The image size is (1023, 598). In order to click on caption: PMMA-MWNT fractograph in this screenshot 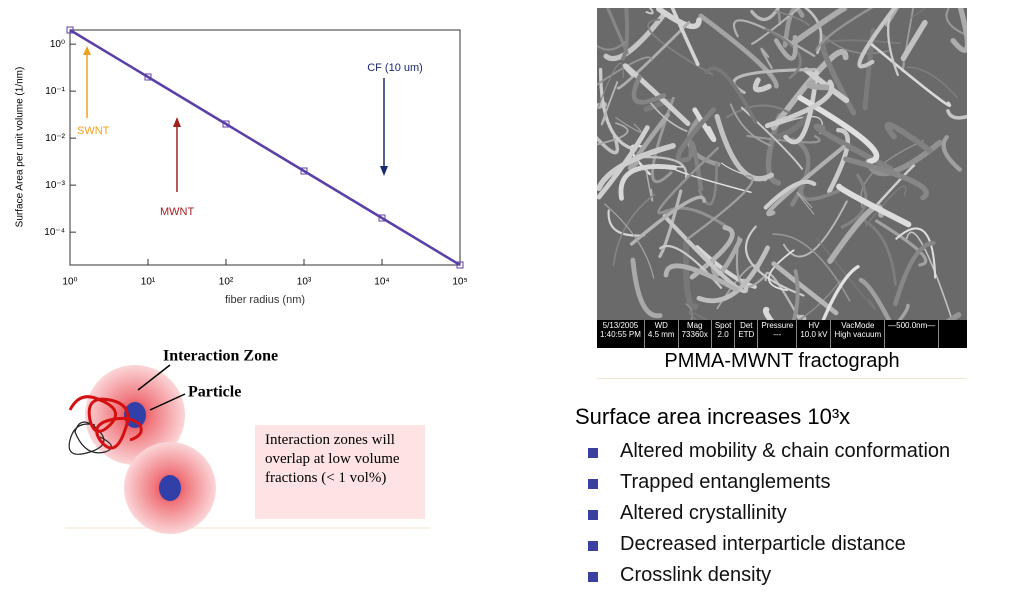, I will do `click(782, 361)`.